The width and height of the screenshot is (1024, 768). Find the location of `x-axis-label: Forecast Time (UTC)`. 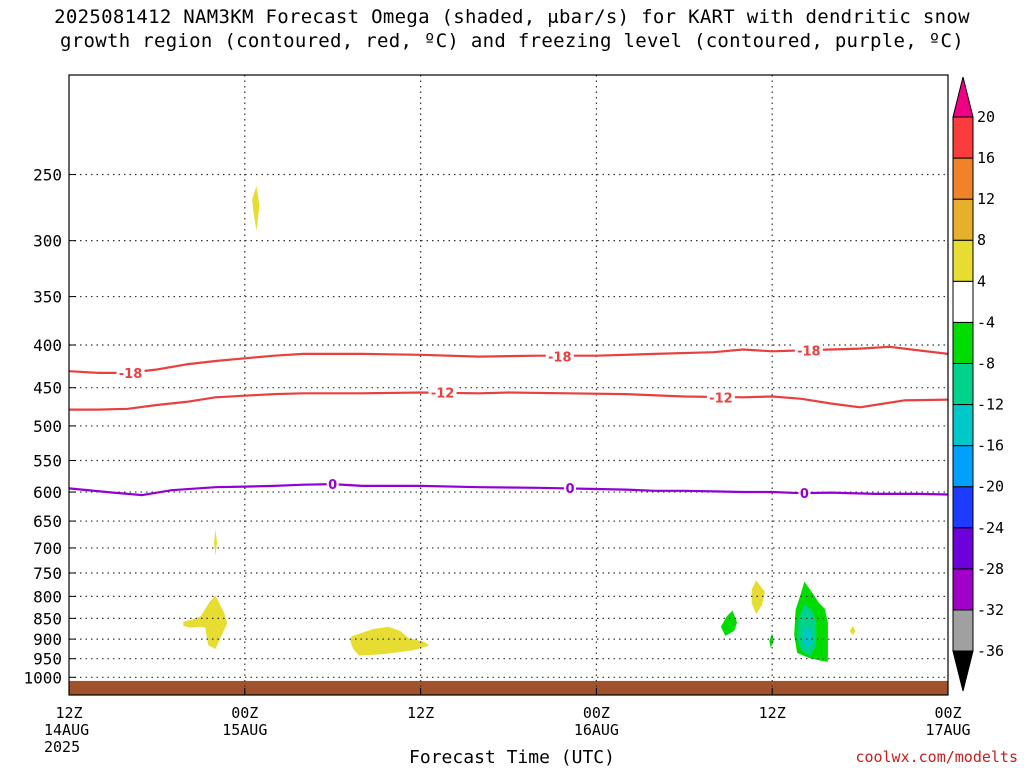

x-axis-label: Forecast Time (UTC) is located at coordinates (512, 757).